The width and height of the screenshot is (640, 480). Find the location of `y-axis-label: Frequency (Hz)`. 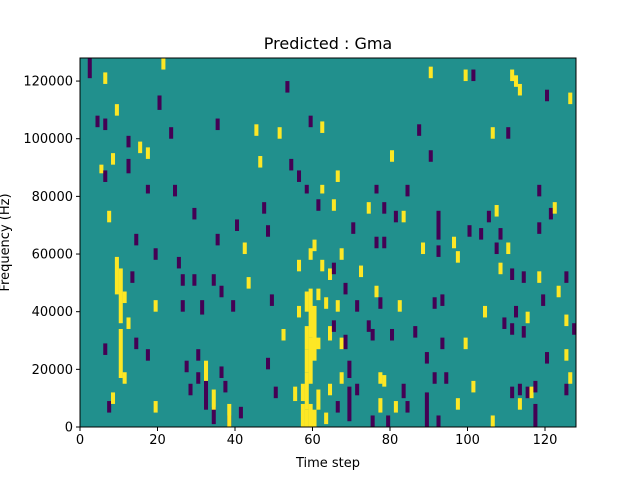

y-axis-label: Frequency (Hz) is located at coordinates (6, 242).